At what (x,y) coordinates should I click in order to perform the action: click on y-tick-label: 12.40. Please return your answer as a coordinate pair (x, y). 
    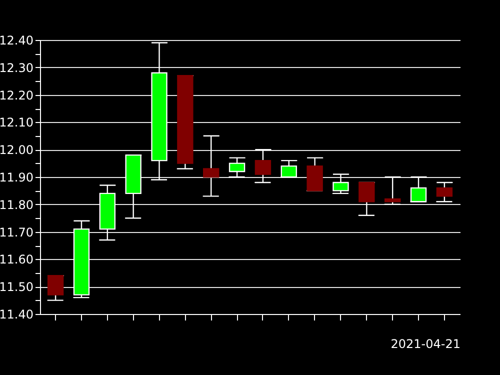
    Looking at the image, I should click on (17, 41).